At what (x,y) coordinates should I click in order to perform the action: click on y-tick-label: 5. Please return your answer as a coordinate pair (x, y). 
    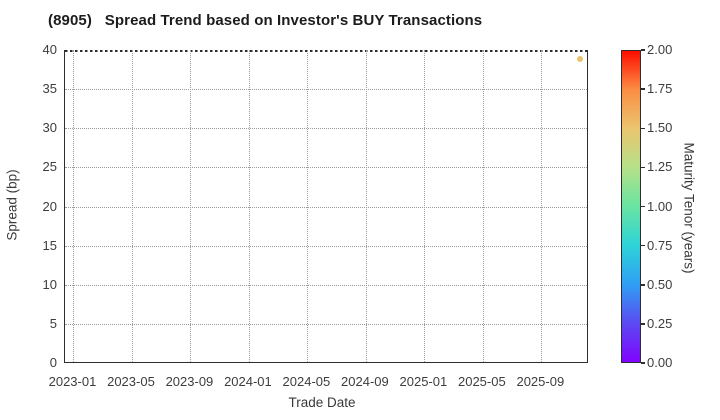
    Looking at the image, I should click on (53, 323).